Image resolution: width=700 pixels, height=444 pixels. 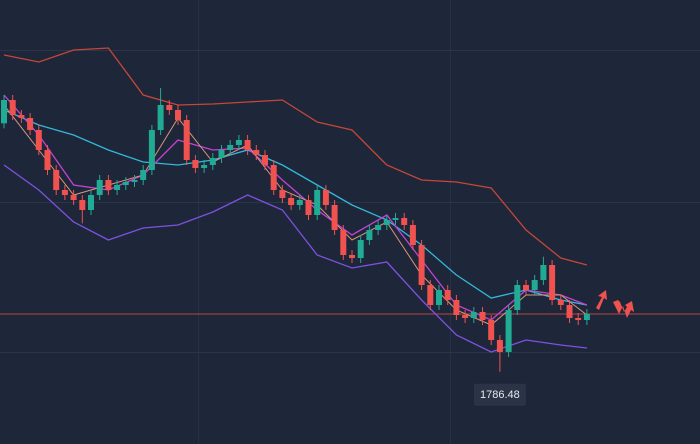 I want to click on low-label: 1786.48, so click(x=500, y=395).